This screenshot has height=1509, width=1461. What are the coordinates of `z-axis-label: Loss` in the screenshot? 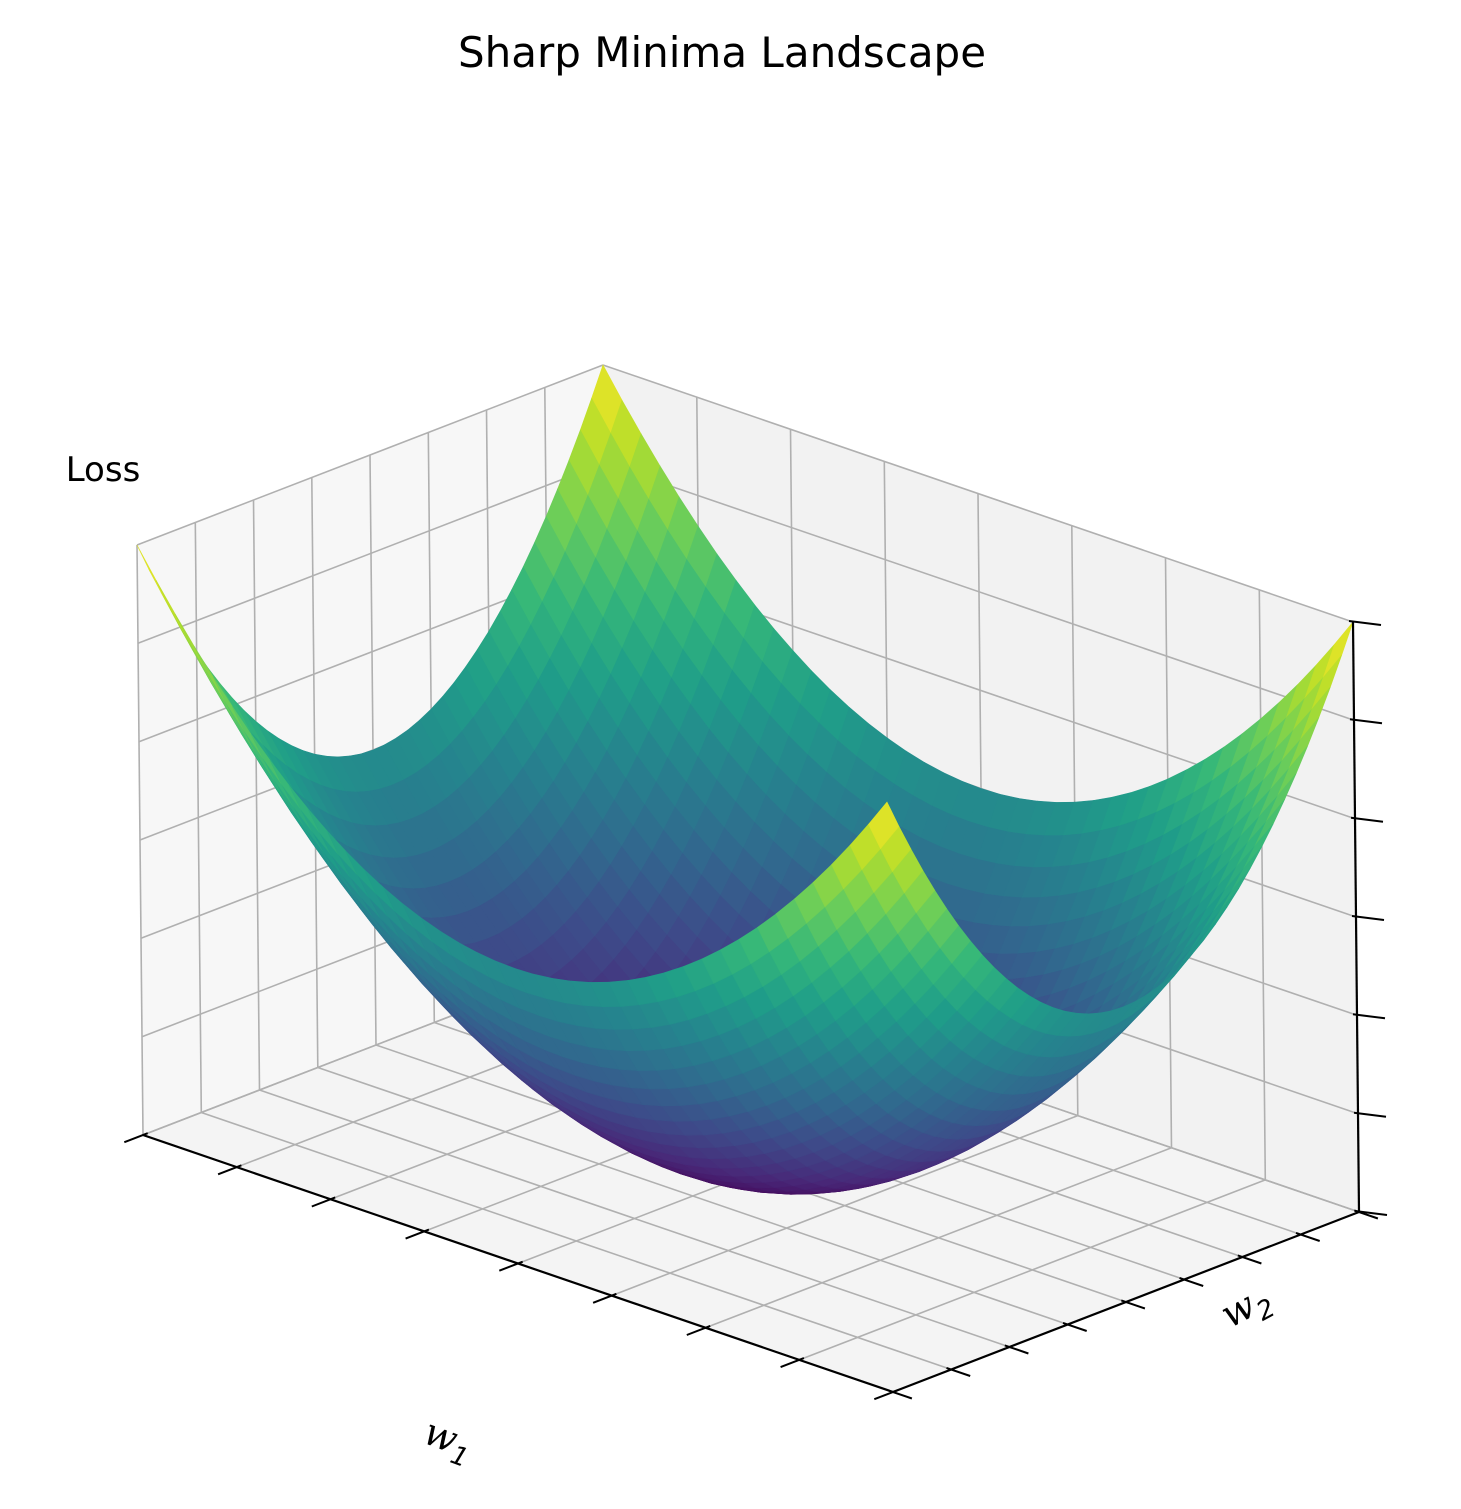 It's located at (103, 470).